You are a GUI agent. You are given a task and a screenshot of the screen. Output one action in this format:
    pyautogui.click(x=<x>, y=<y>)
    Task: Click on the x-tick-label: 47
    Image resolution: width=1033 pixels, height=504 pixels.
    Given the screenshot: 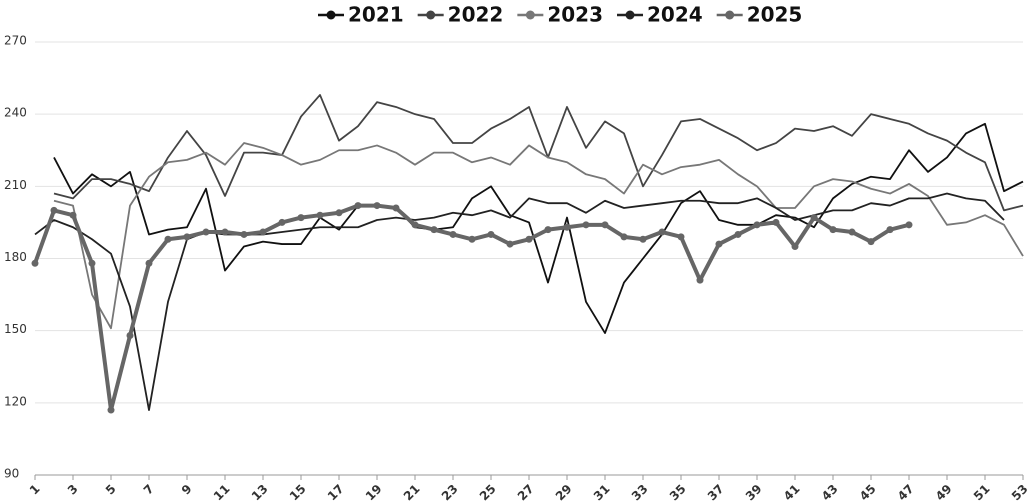 What is the action you would take?
    pyautogui.click(x=906, y=493)
    